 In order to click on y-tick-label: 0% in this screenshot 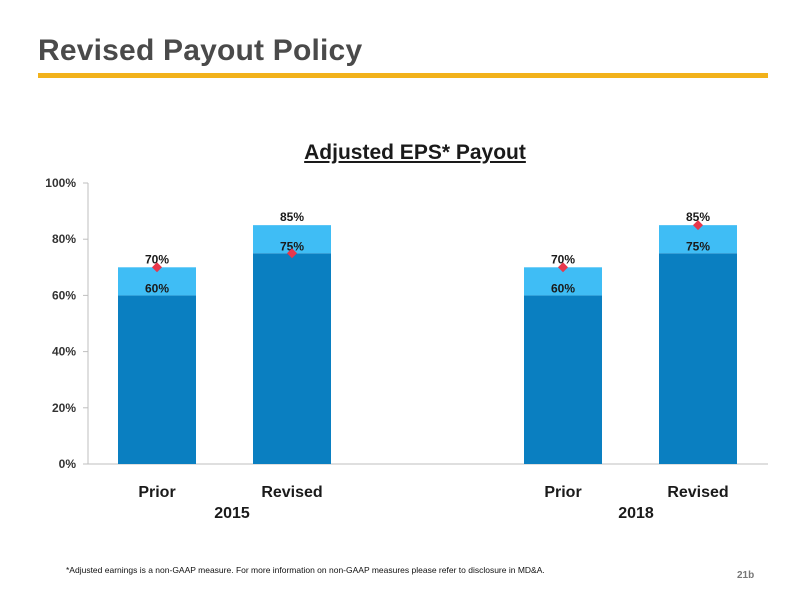, I will do `click(68, 464)`.